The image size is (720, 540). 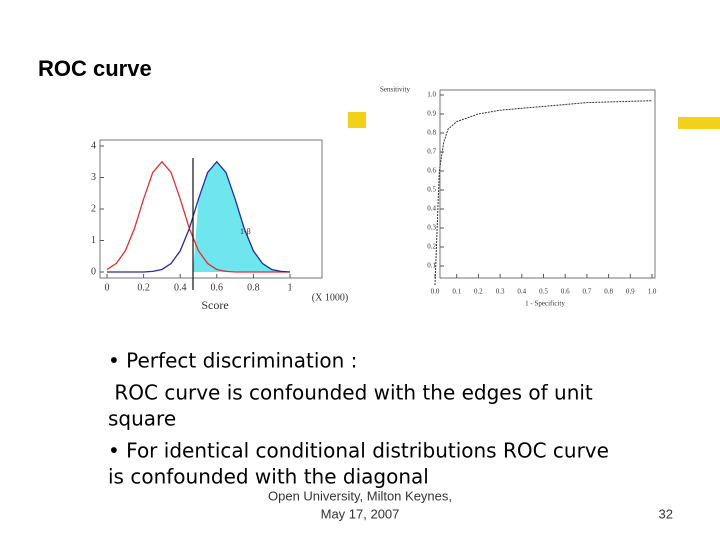 I want to click on footer: Open University, Milton Keynes,, so click(x=360, y=495).